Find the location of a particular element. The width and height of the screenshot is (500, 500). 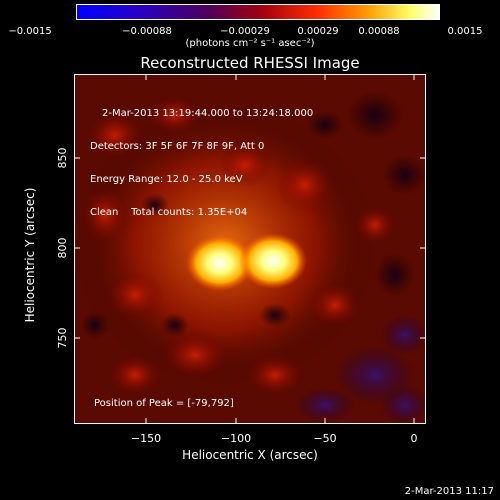

detectors: Detectors: 3F 5F 6F 7F 8F 9F, Att 0 is located at coordinates (177, 146).